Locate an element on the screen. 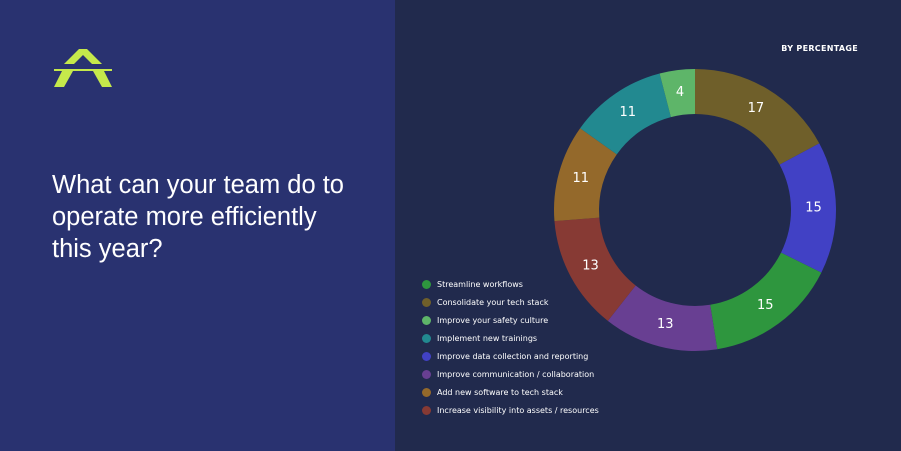  legend-label: Streamline workflows is located at coordinates (480, 284).